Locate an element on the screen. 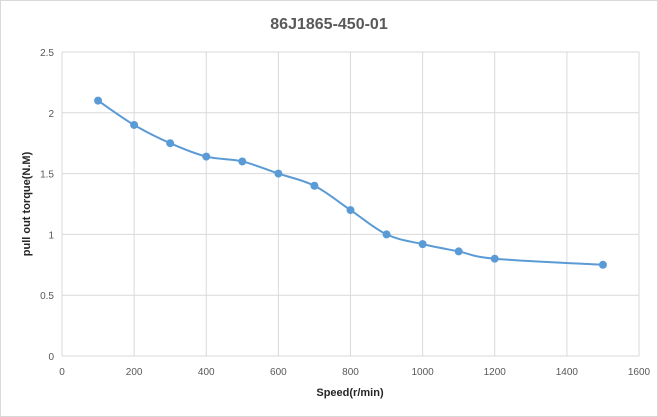 The height and width of the screenshot is (417, 658). x-axis-ticks: 0 200 400 600 800 1000 1200 1400 1600 is located at coordinates (354, 372).